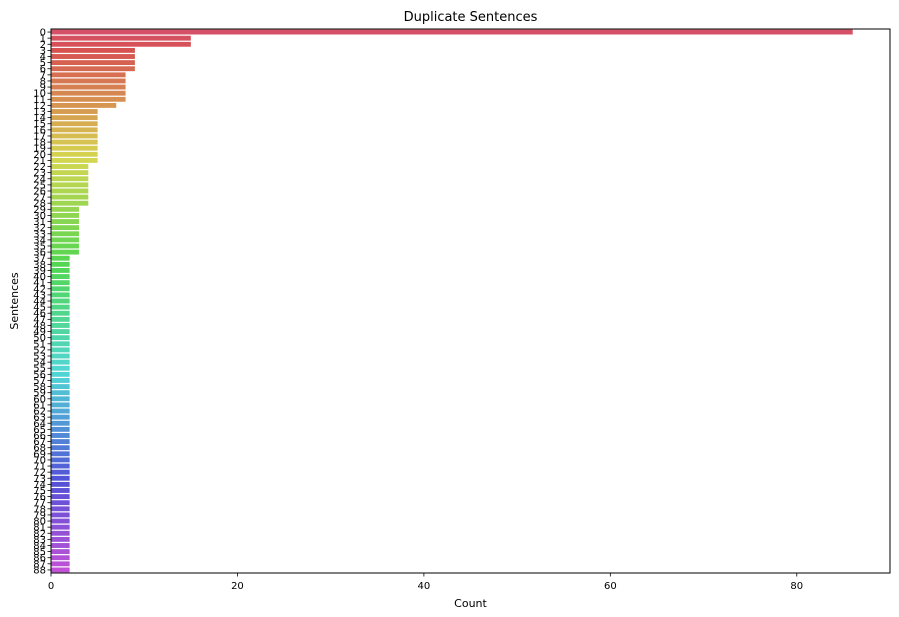  What do you see at coordinates (39, 338) in the screenshot?
I see `y-tick-label: 50` at bounding box center [39, 338].